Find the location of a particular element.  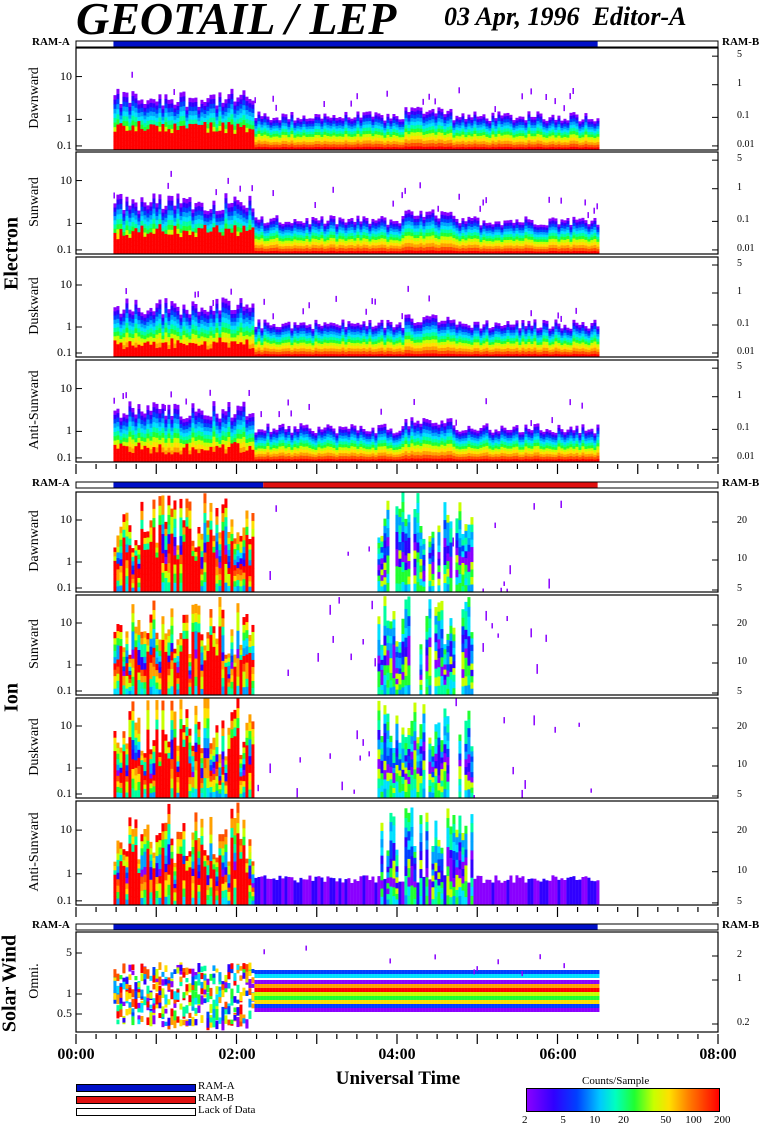

colorbar-tick-label: 5 is located at coordinates (563, 1120).